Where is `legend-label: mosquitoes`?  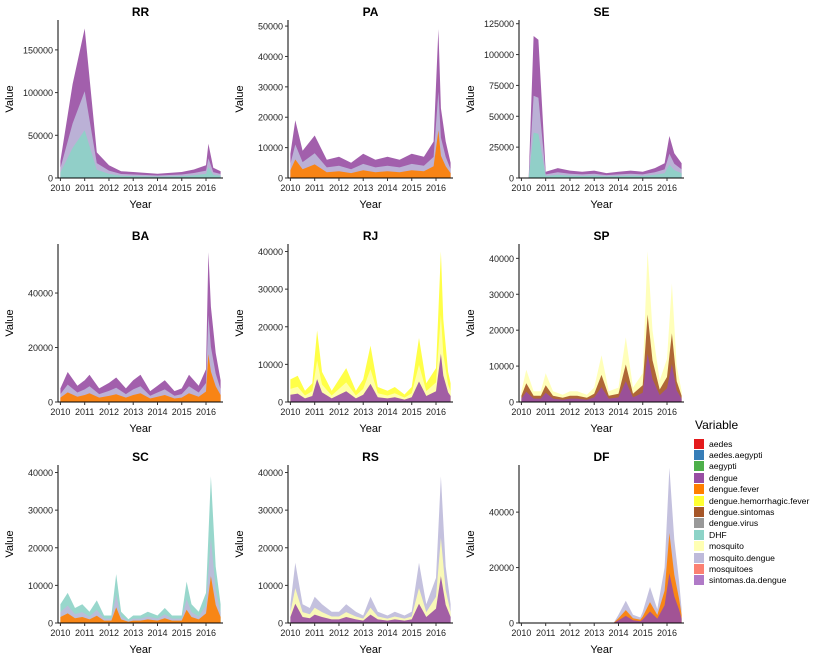
legend-label: mosquitoes is located at coordinates (731, 568).